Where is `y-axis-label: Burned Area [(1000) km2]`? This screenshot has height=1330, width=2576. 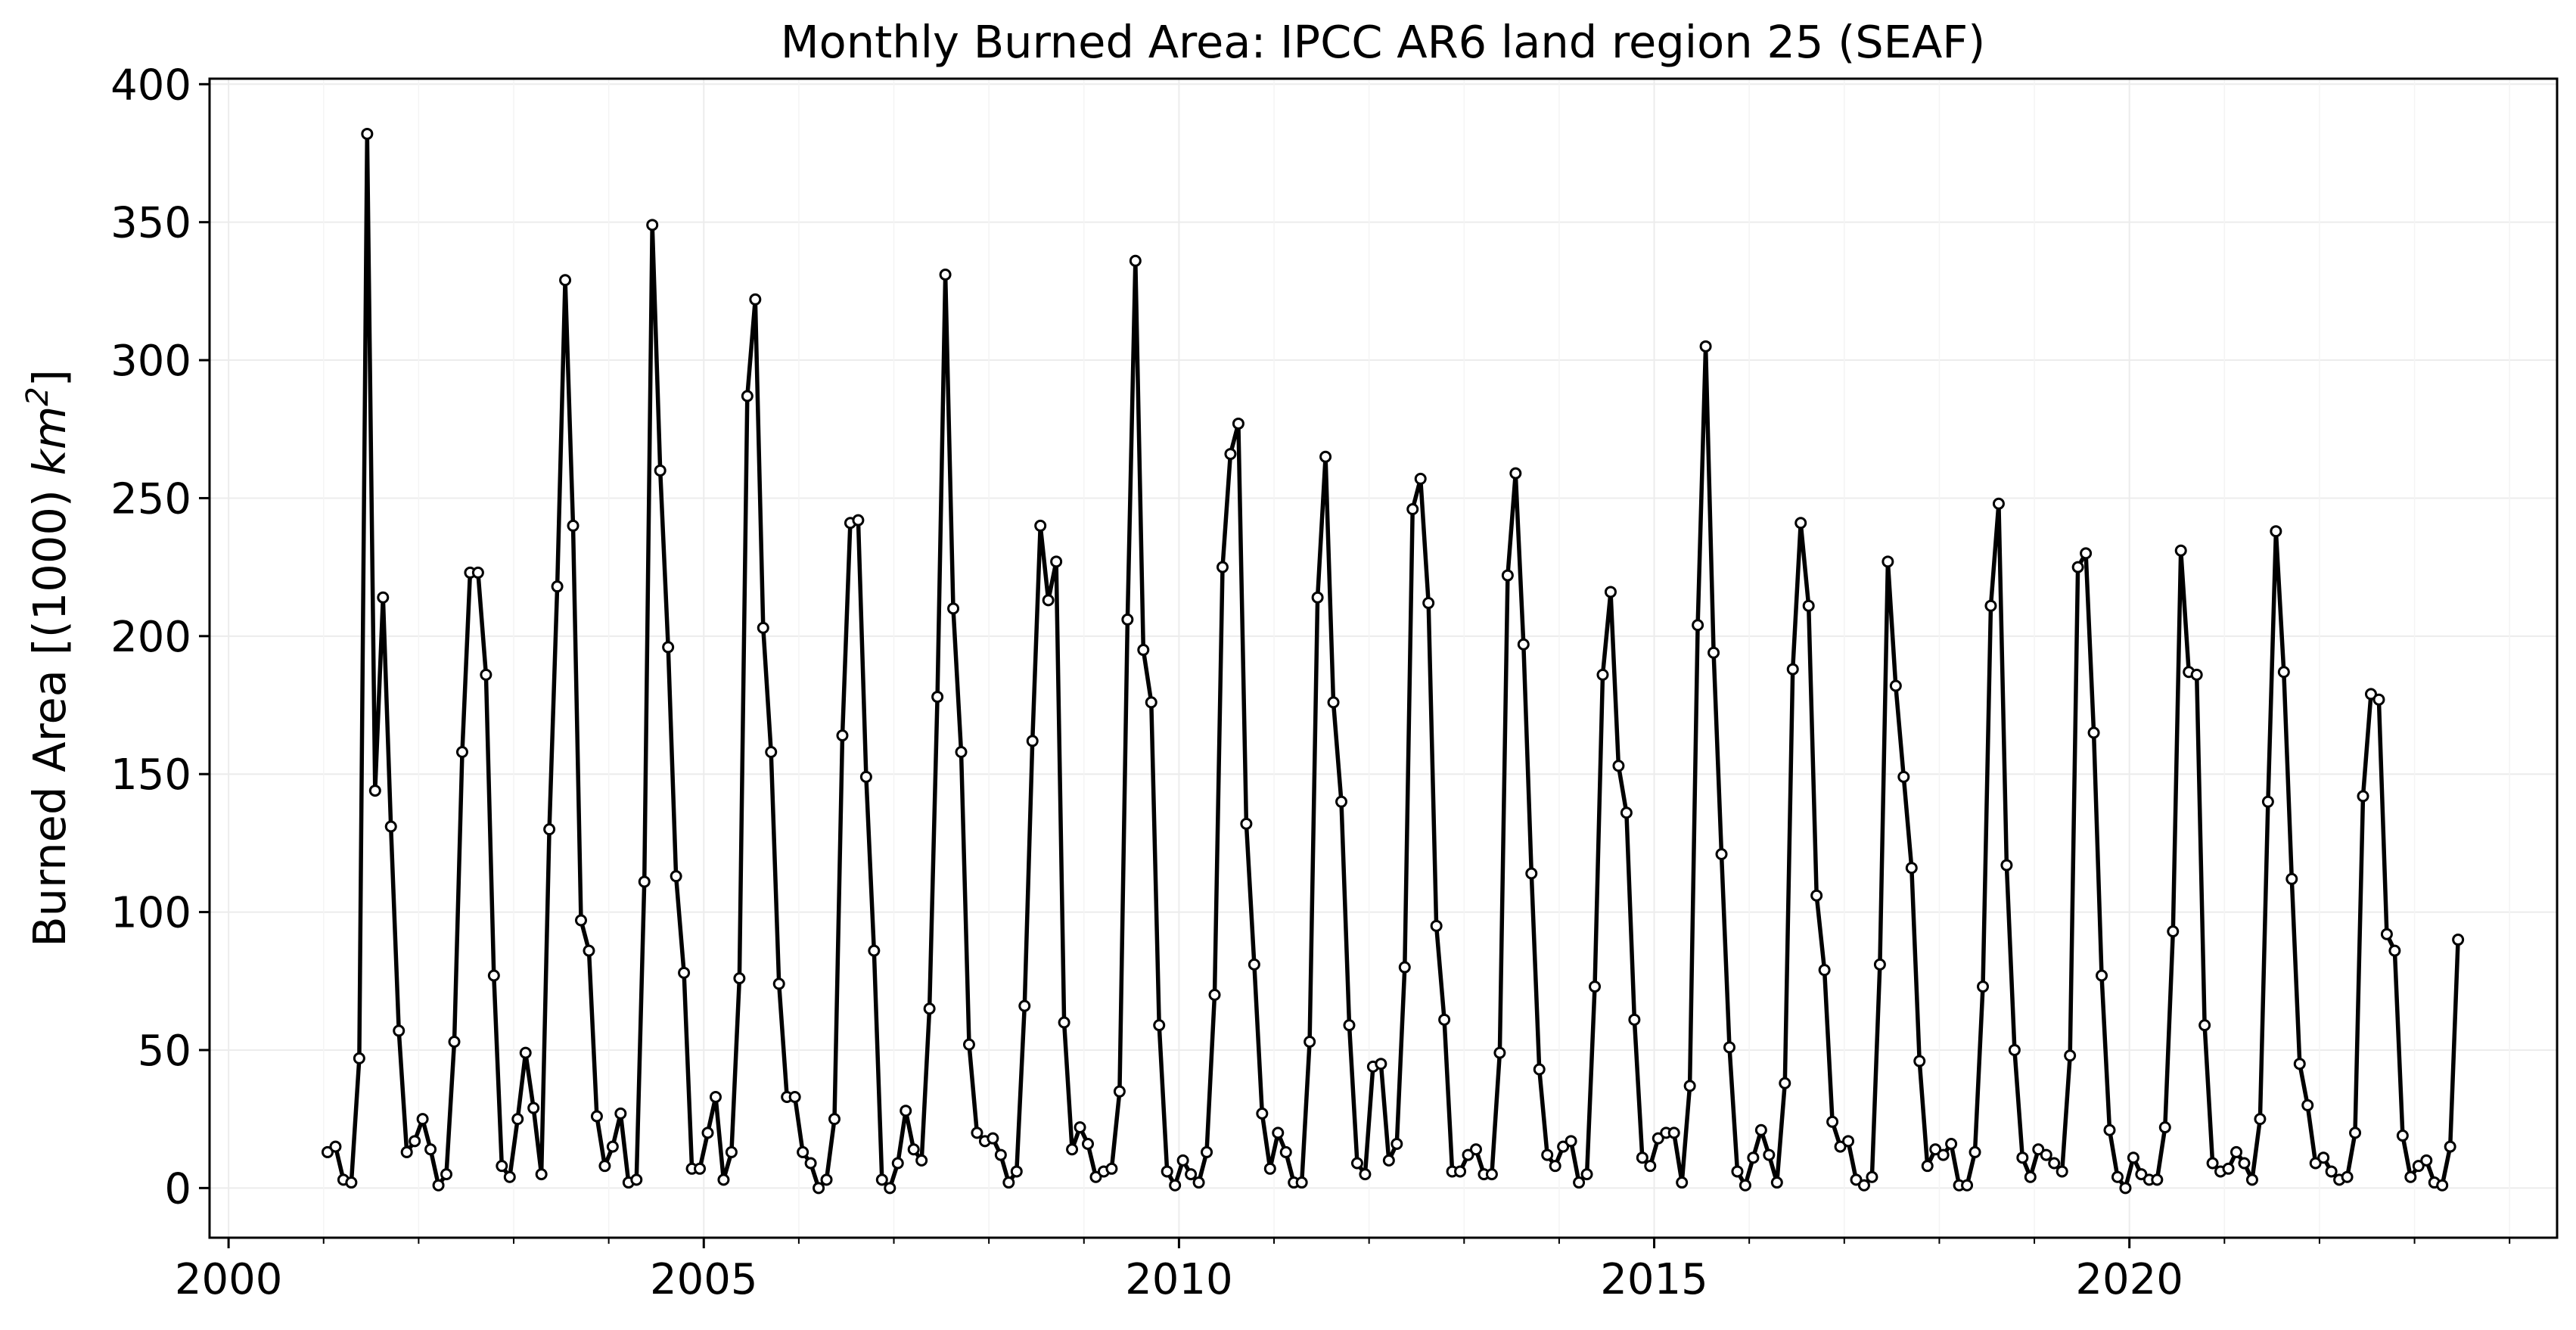 y-axis-label: Burned Area [(1000) km2] is located at coordinates (48, 658).